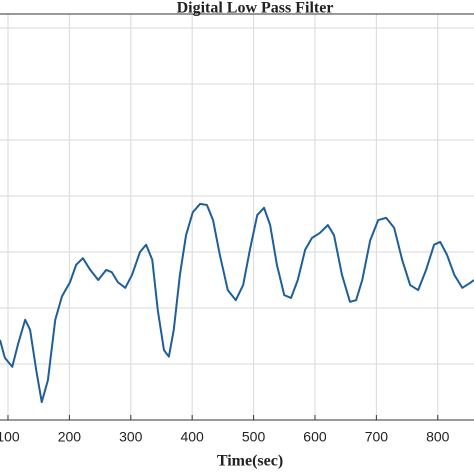  What do you see at coordinates (192, 437) in the screenshot?
I see `x-tick-label: 400` at bounding box center [192, 437].